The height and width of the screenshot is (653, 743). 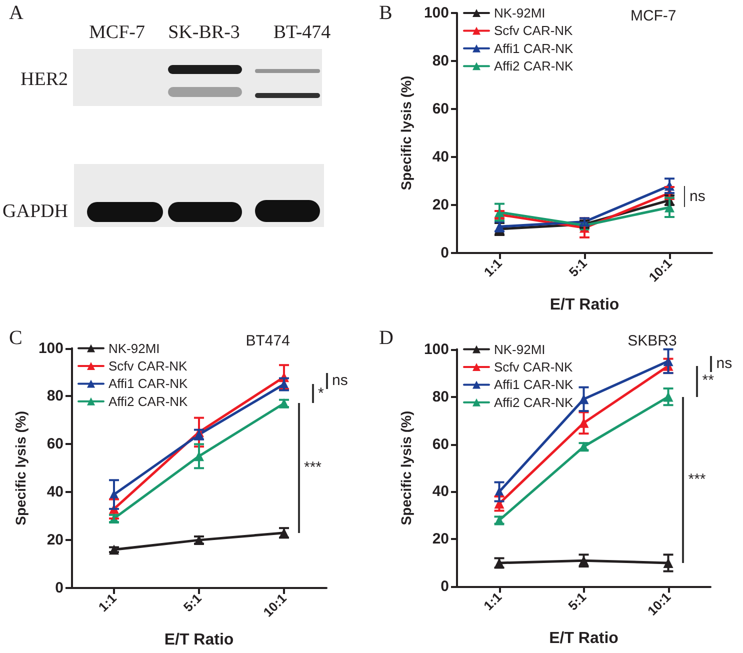 I want to click on category-label: MCF-7, so click(x=117, y=33).